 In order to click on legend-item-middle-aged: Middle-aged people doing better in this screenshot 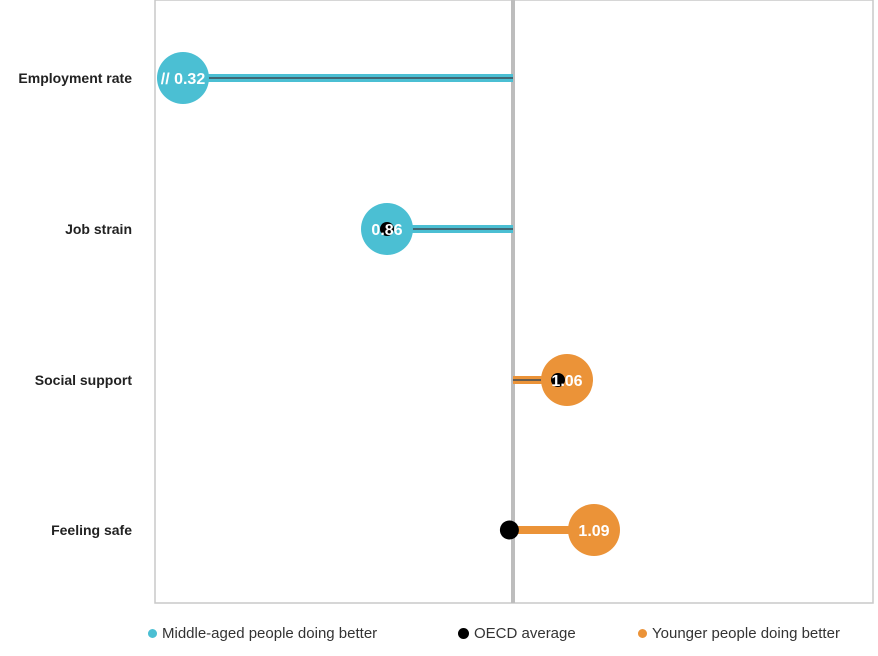, I will do `click(262, 633)`.